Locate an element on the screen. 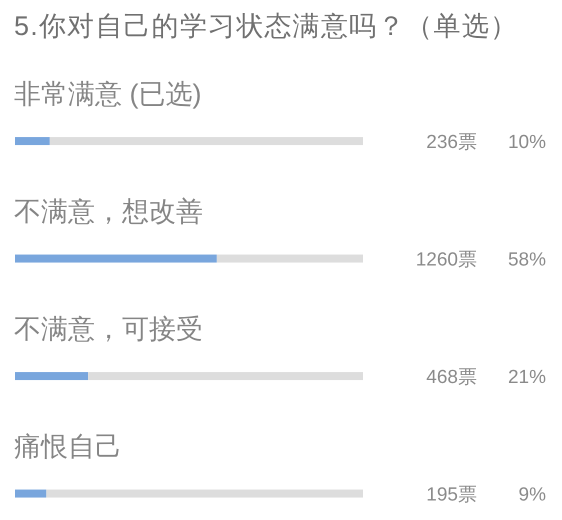  value-label: 21% is located at coordinates (527, 377).